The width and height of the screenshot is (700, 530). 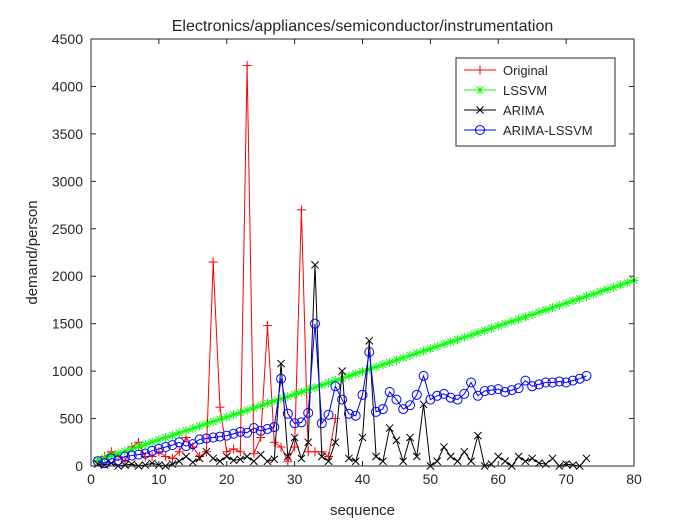 What do you see at coordinates (480, 70) in the screenshot?
I see `legend-marker-original` at bounding box center [480, 70].